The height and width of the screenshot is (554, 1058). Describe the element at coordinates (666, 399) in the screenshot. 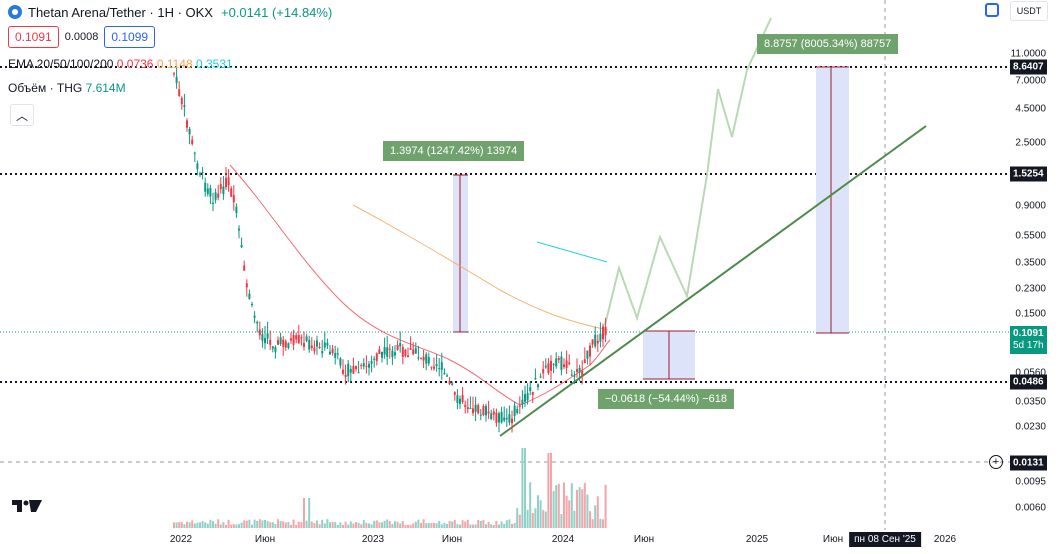

I see `measure-label-3: −0.0618 (−54.44%) −618` at that location.